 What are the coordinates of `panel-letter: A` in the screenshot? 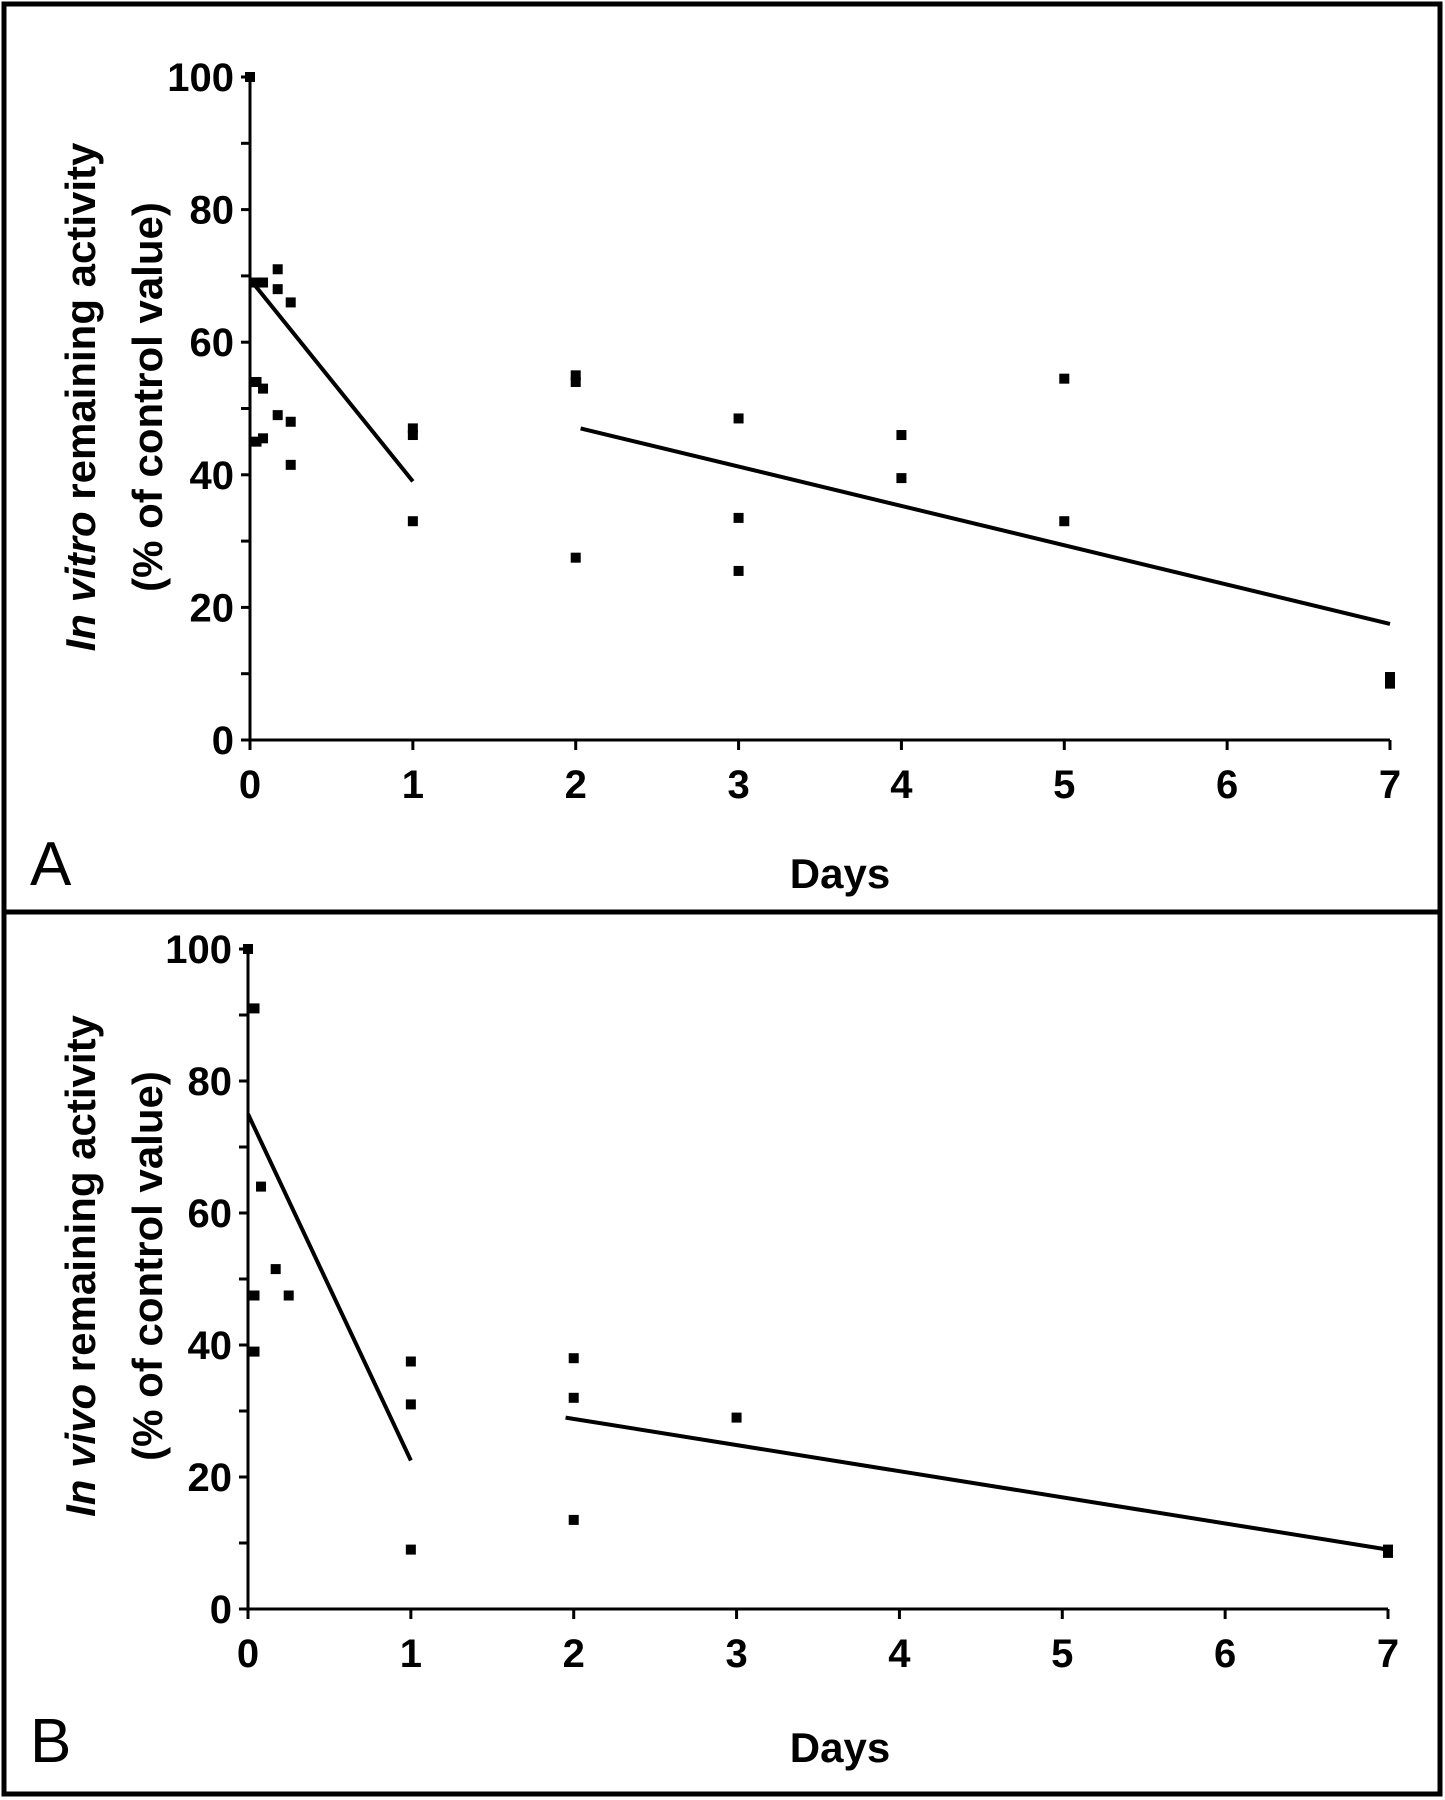 It's located at (51, 864).